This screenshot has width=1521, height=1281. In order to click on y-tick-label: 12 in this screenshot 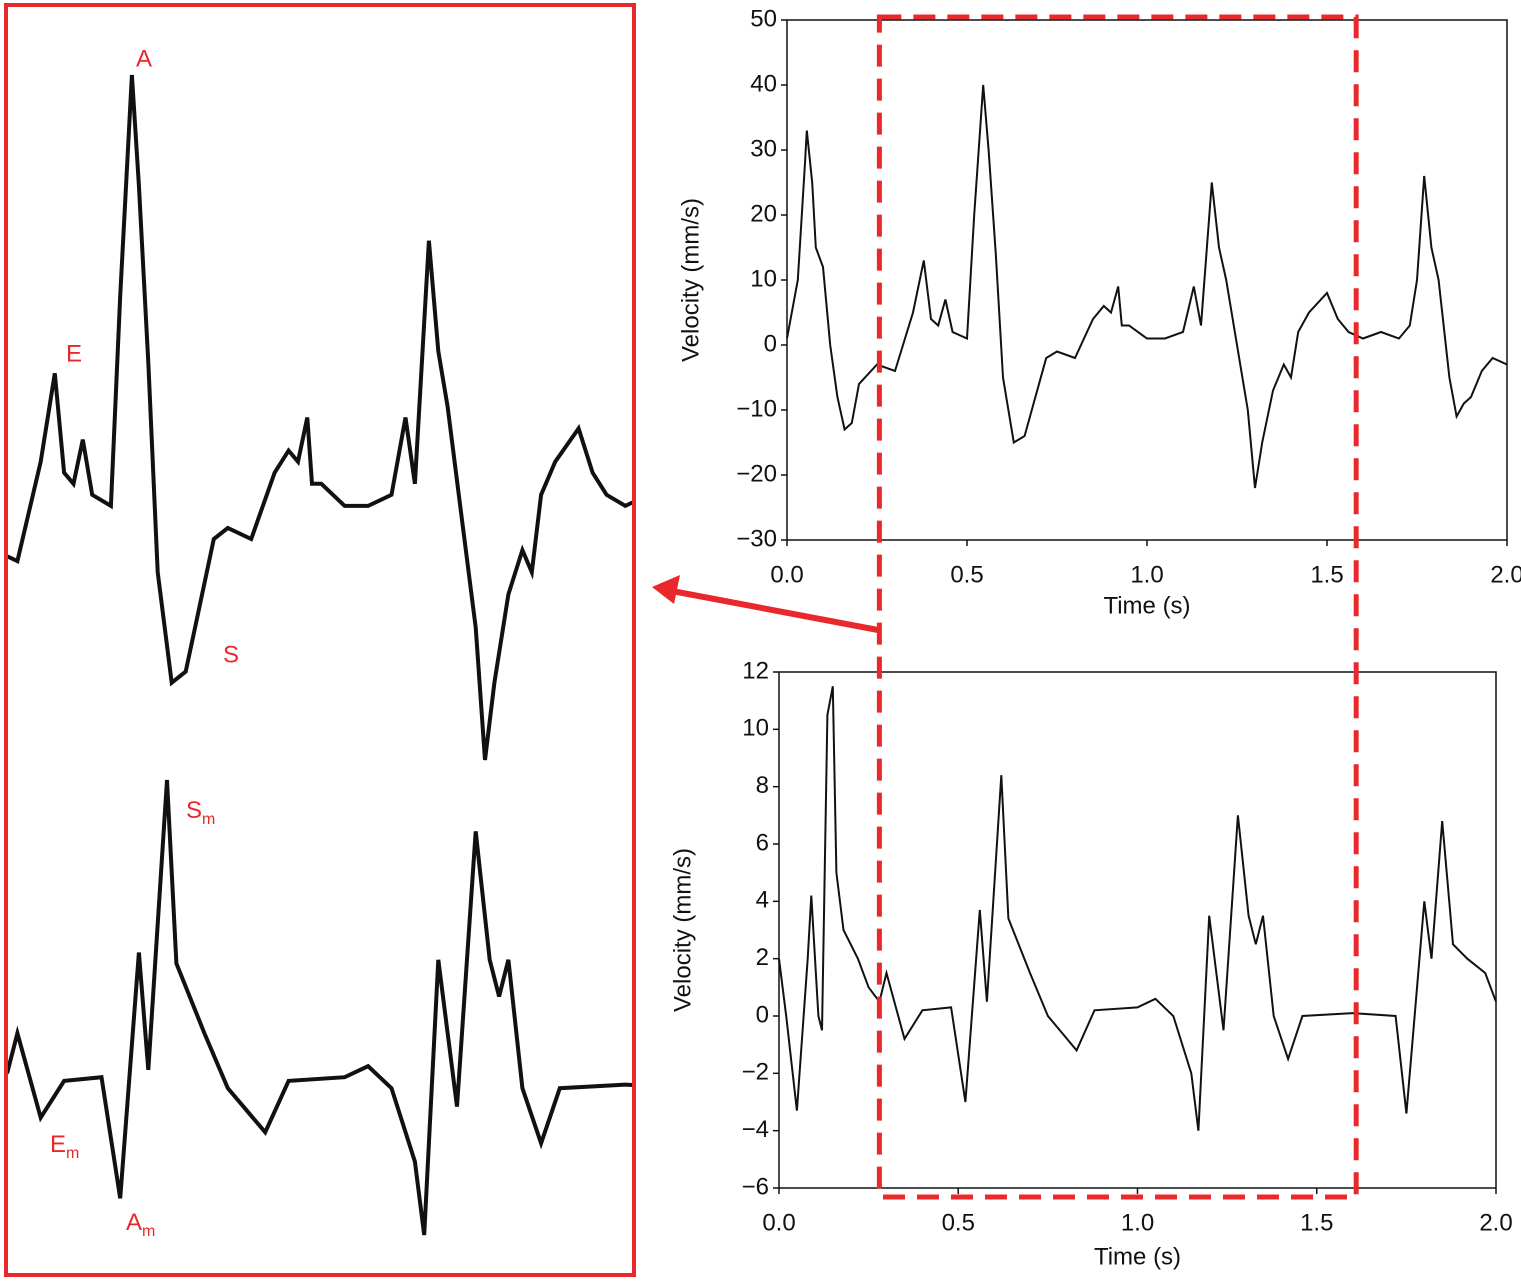, I will do `click(755, 670)`.